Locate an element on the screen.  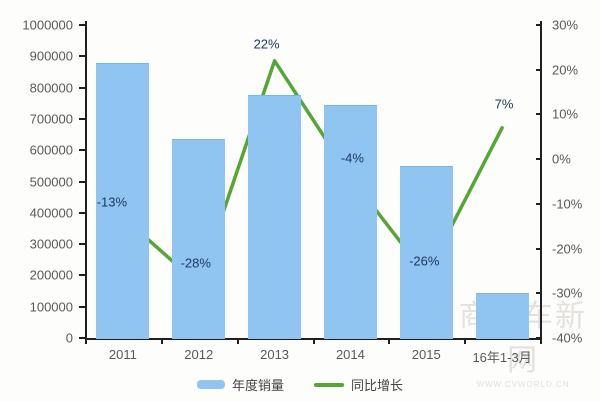
x-axis-category-label: 2015 is located at coordinates (426, 354).